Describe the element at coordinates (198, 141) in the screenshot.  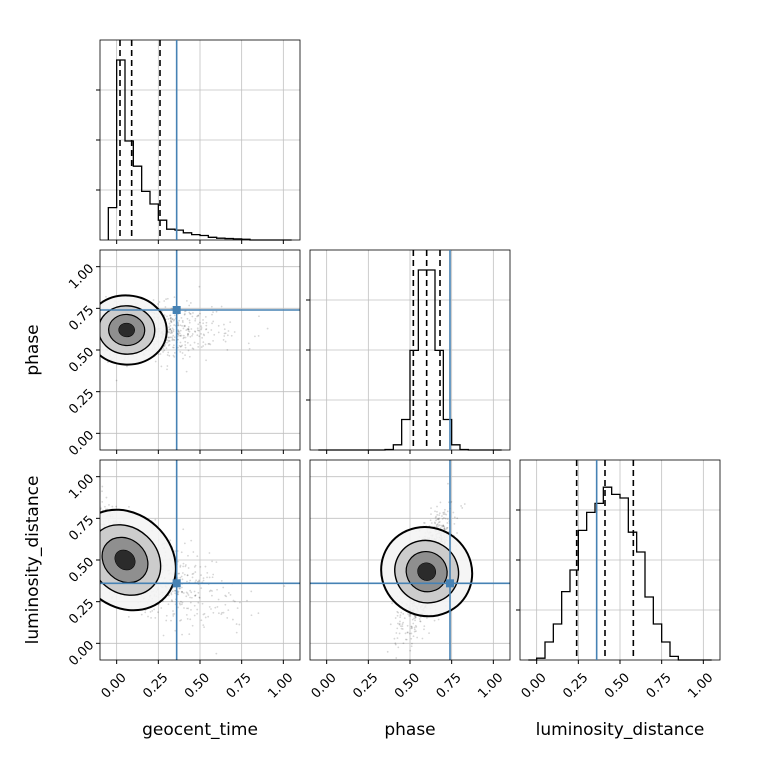
I see `hist-panel-geocent_time` at that location.